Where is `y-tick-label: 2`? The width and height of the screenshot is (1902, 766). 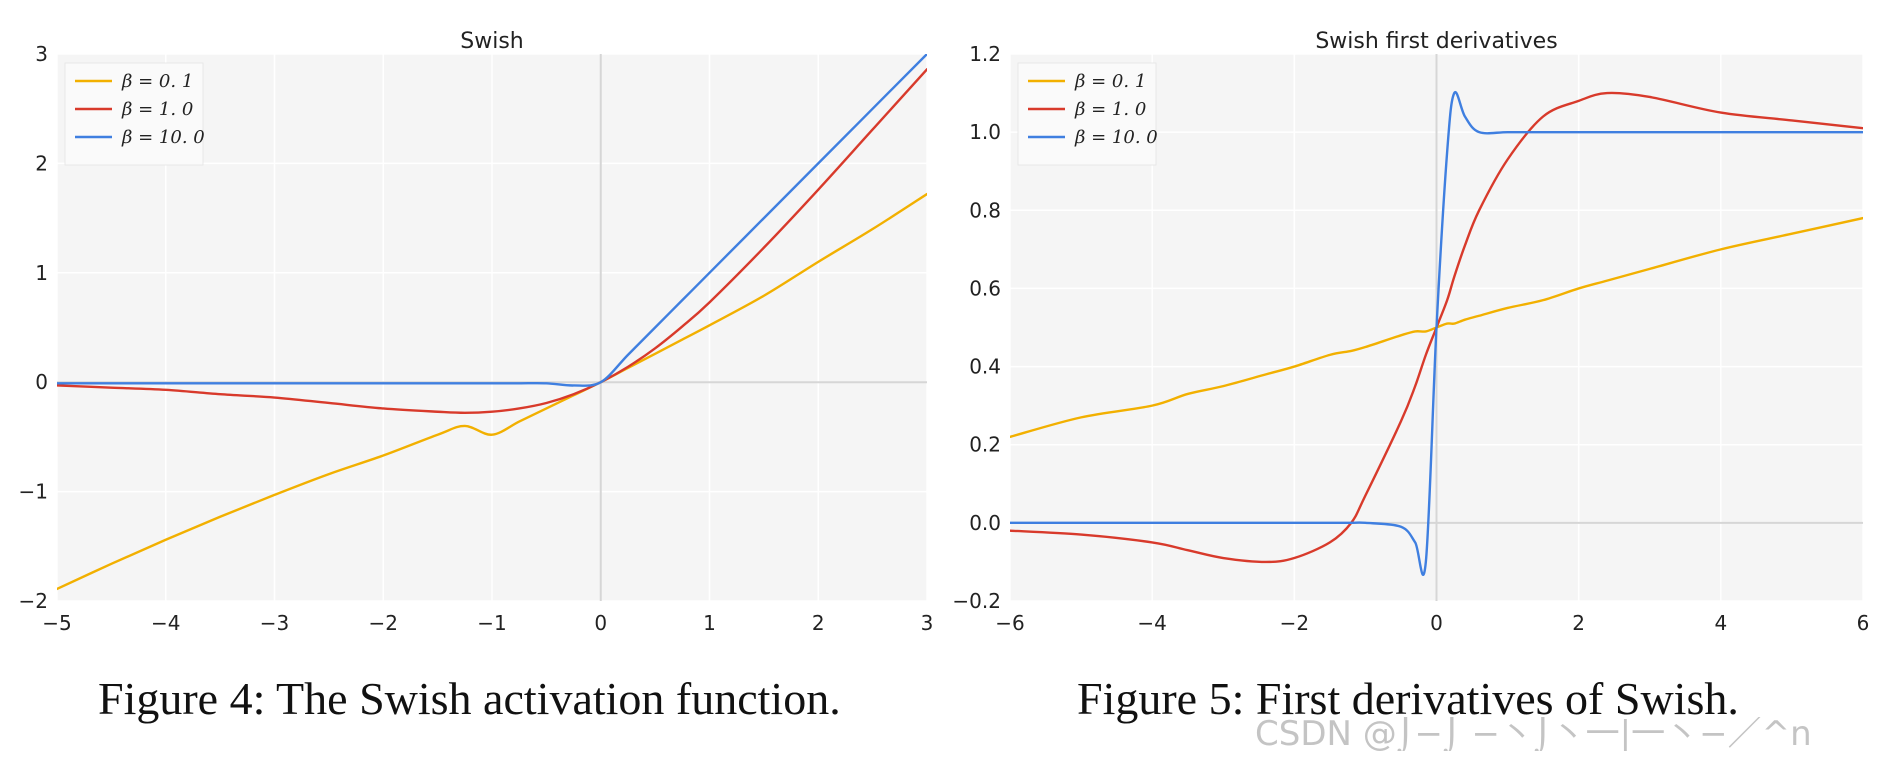 y-tick-label: 2 is located at coordinates (41, 163).